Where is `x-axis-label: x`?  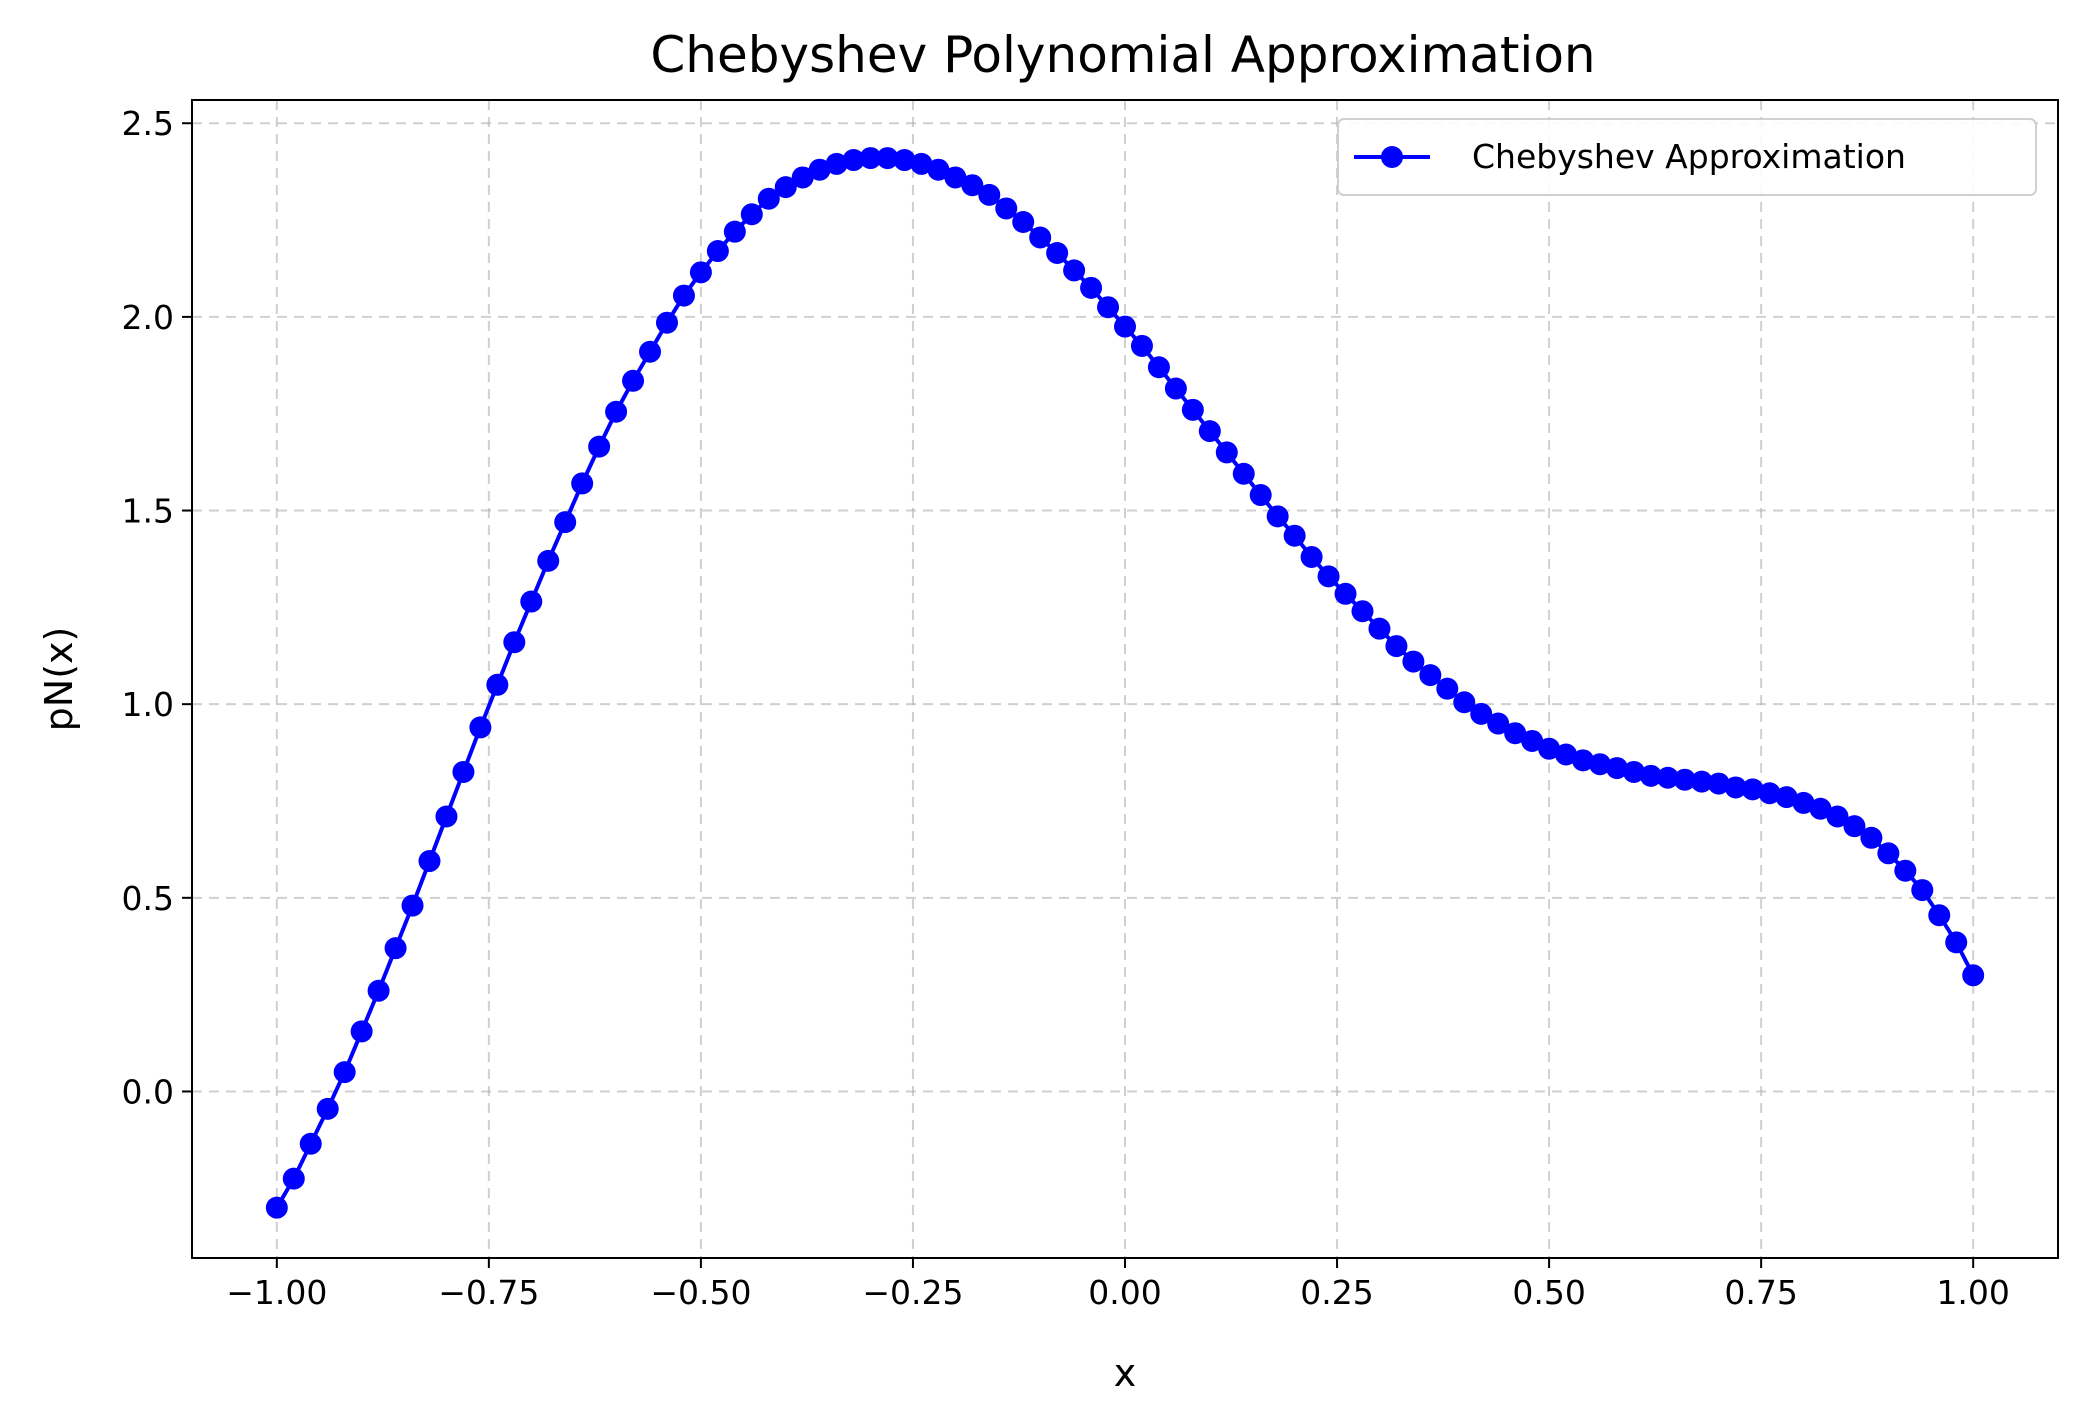
x-axis-label: x is located at coordinates (1125, 1373).